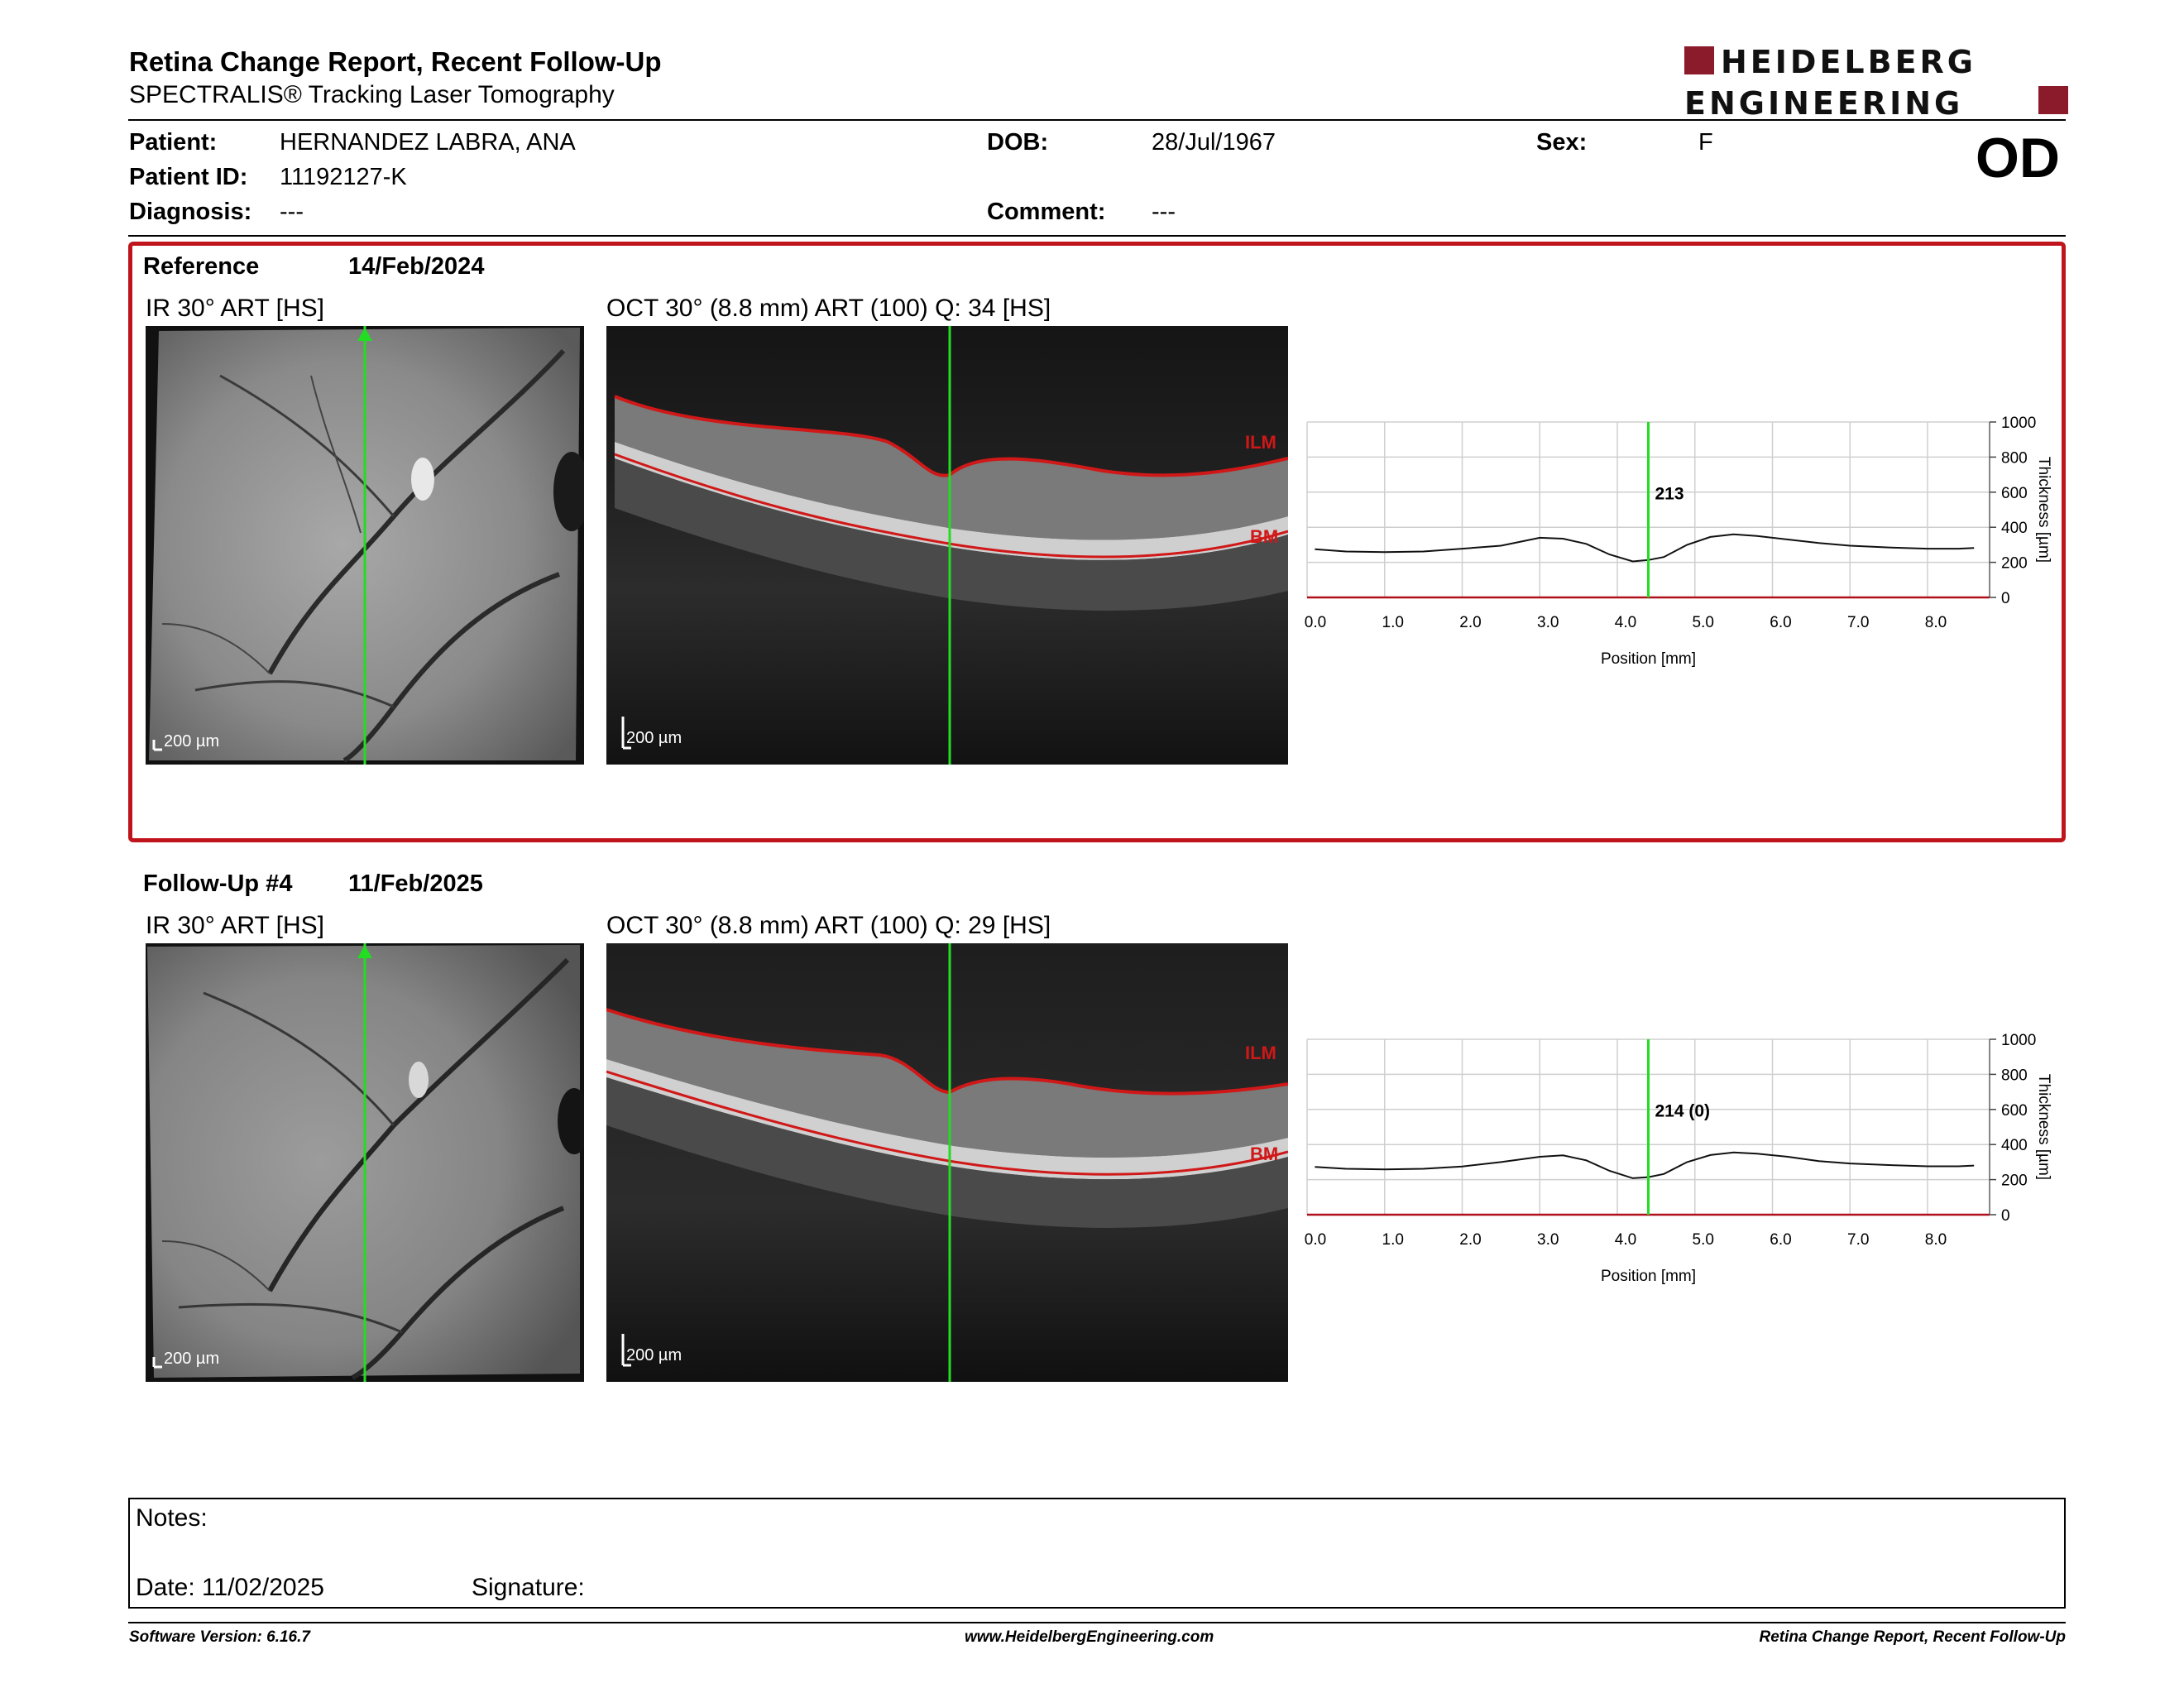 The height and width of the screenshot is (1688, 2184). Describe the element at coordinates (528, 1587) in the screenshot. I see `signature-label: Signature:` at that location.